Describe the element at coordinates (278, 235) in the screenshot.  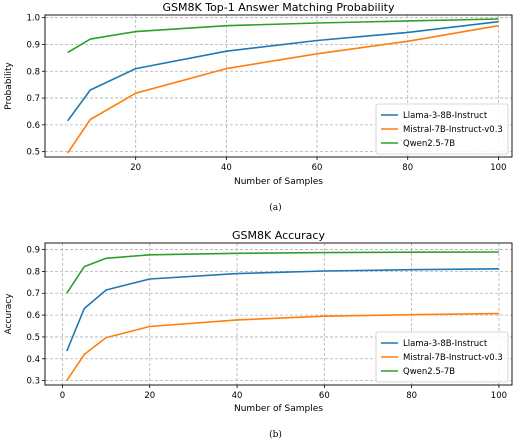
I see `chart-title: GSM8K Accuracy` at that location.